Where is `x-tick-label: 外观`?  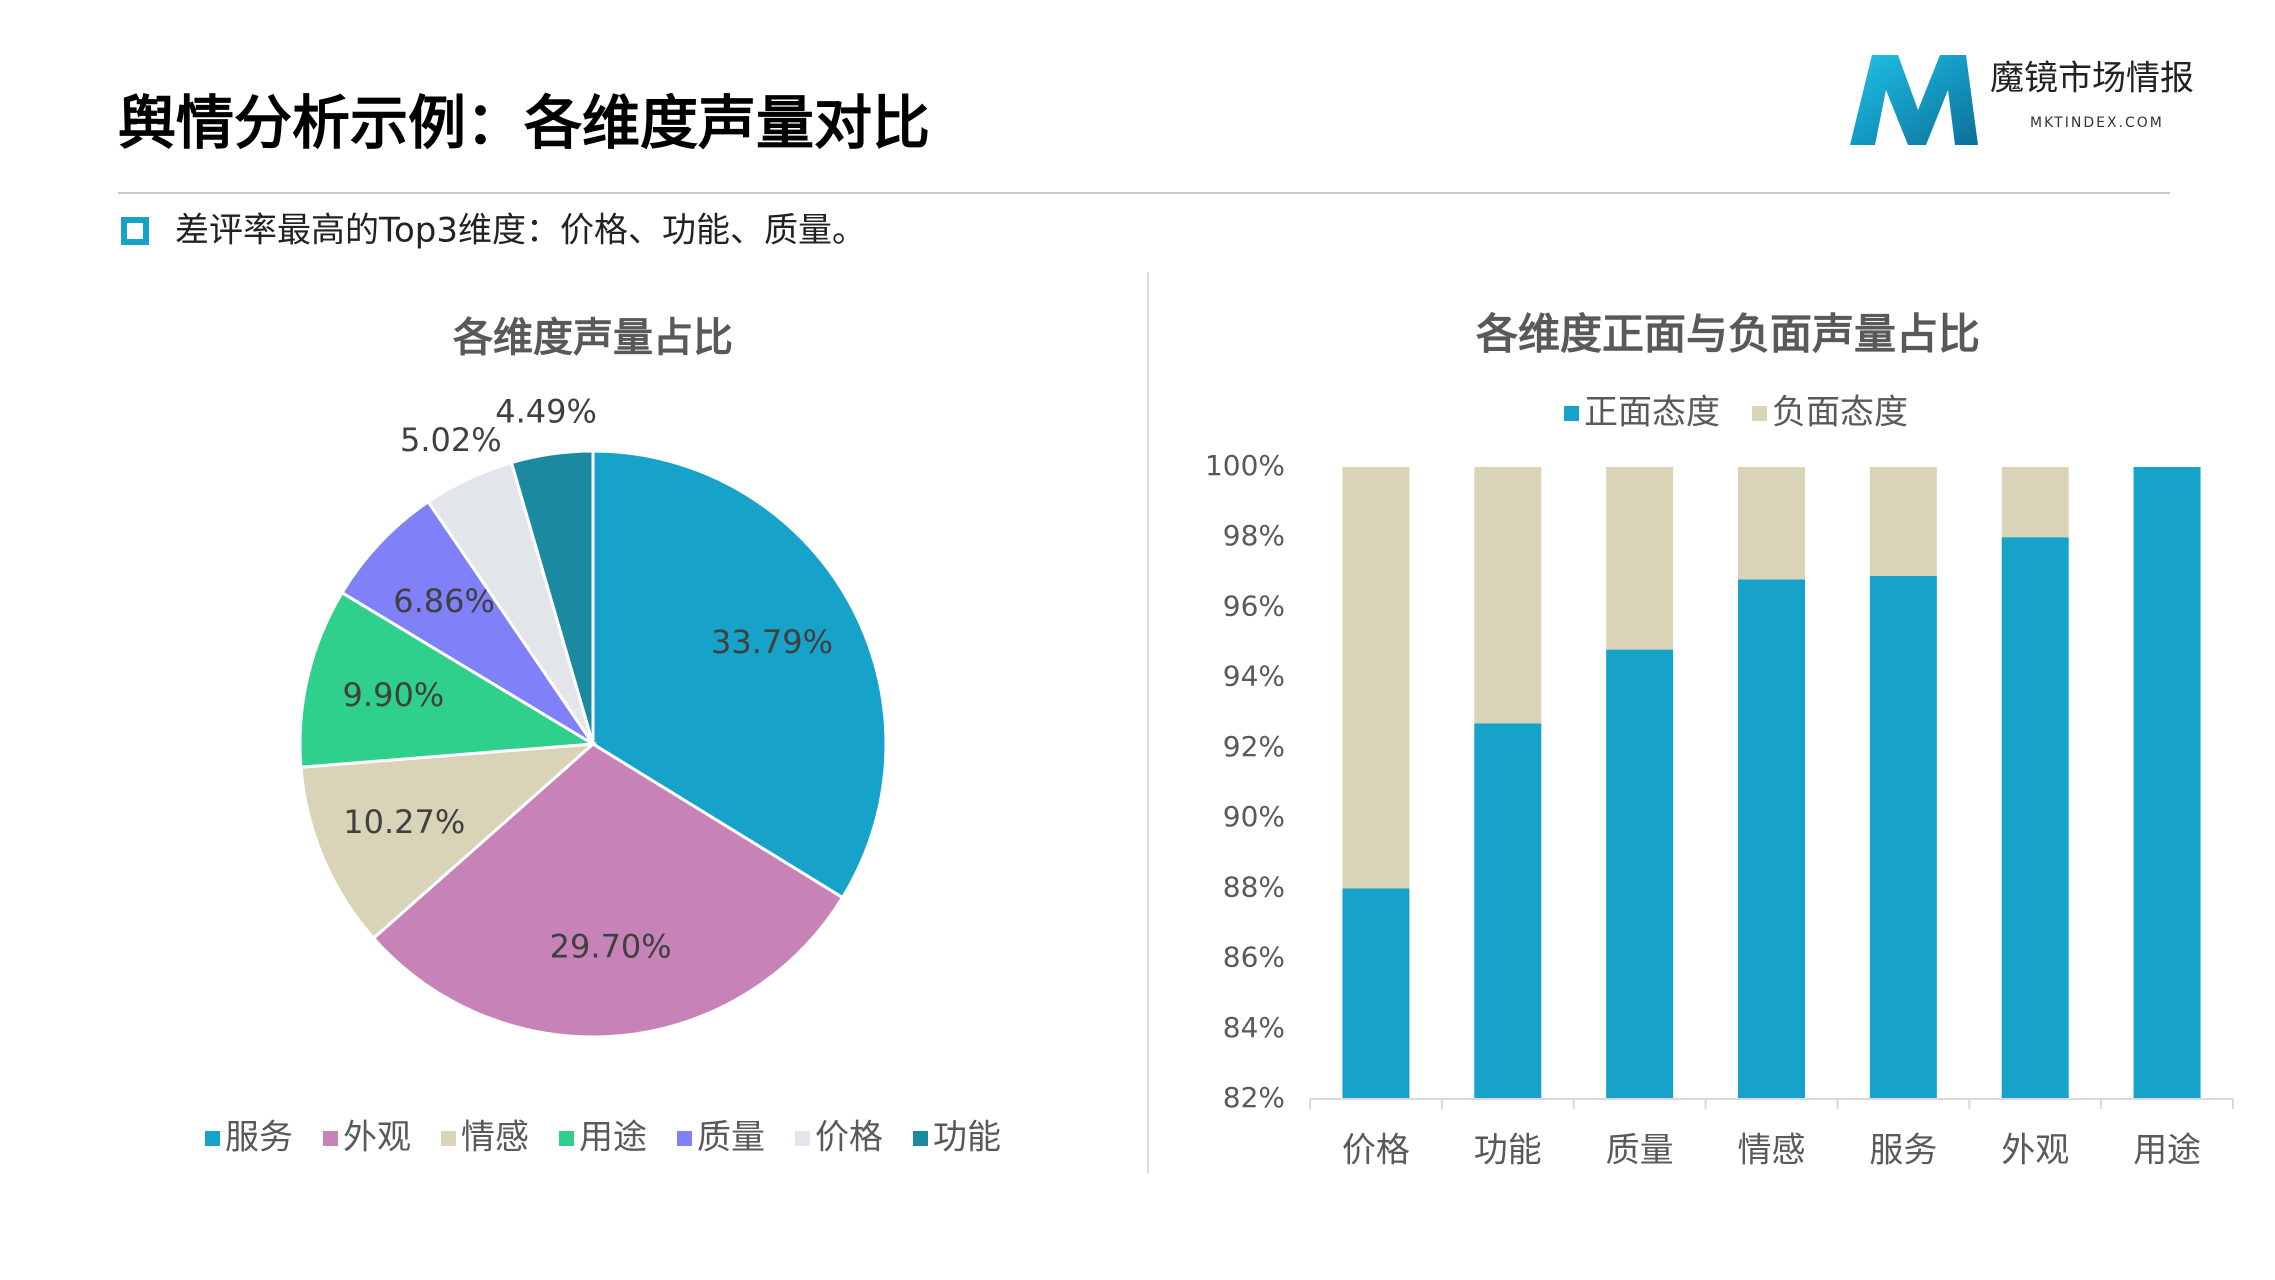 x-tick-label: 外观 is located at coordinates (2035, 1151).